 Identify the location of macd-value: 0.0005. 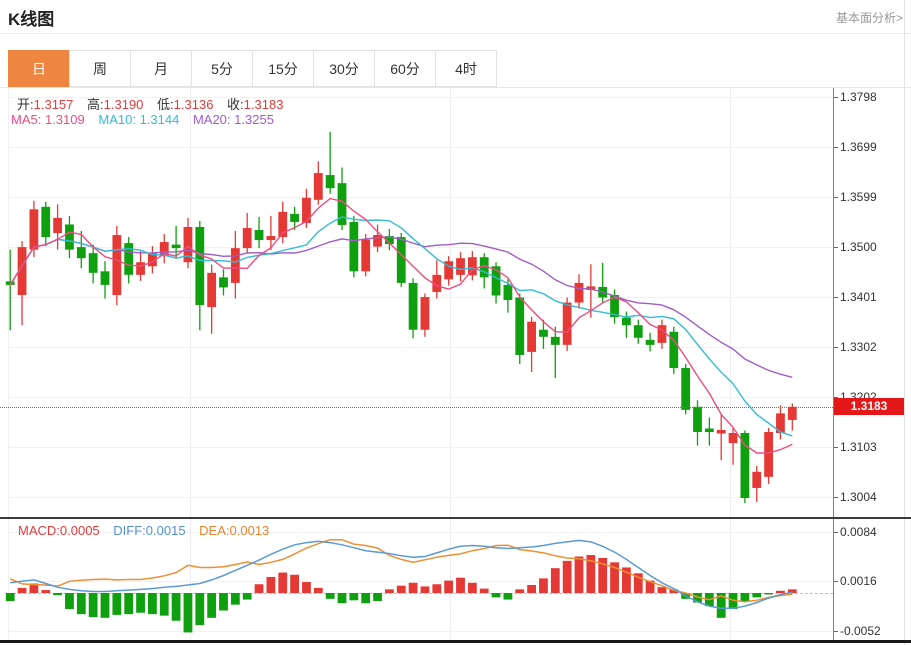
(79, 530).